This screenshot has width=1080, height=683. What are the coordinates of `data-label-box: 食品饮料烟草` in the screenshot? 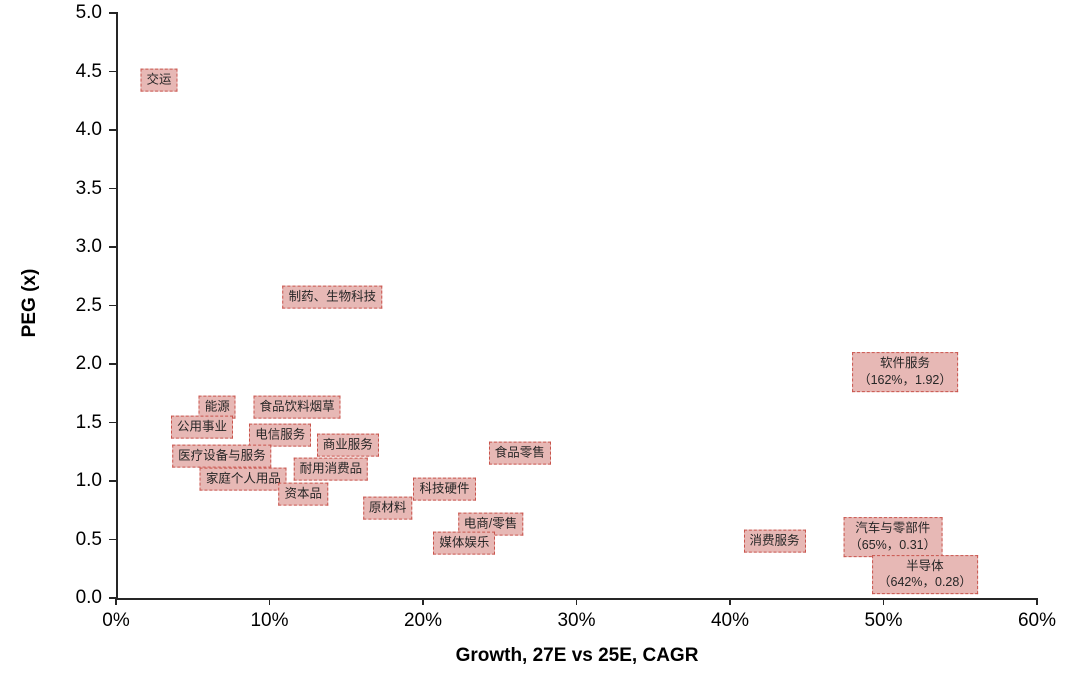 It's located at (297, 407).